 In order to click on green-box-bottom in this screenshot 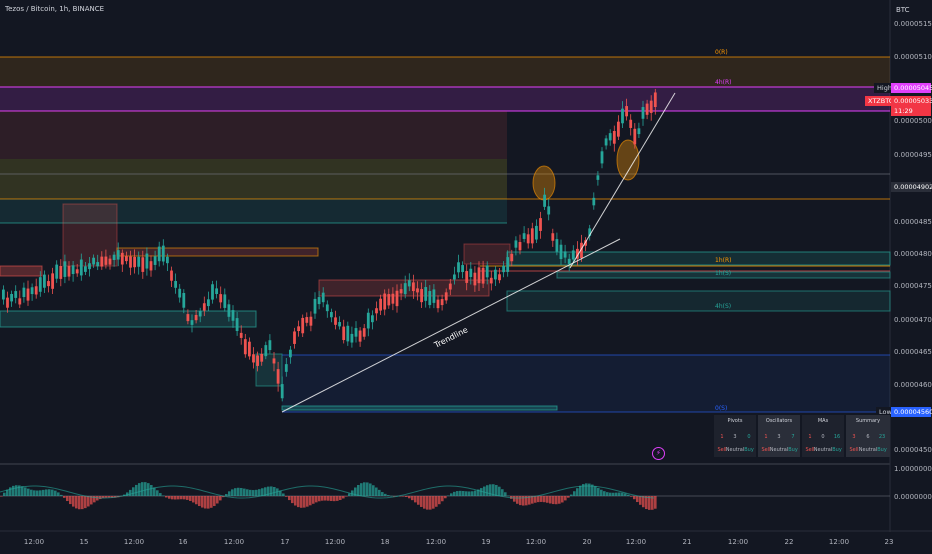, I will do `click(419, 408)`.